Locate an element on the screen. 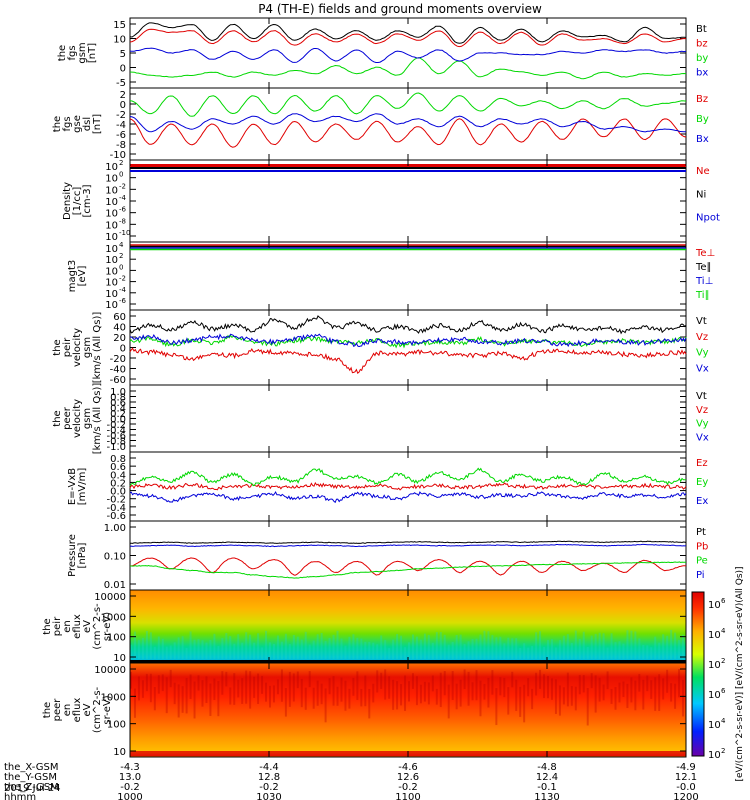 This screenshot has height=800, width=750. y-tick-exponent: -4 is located at coordinates (123, 198).